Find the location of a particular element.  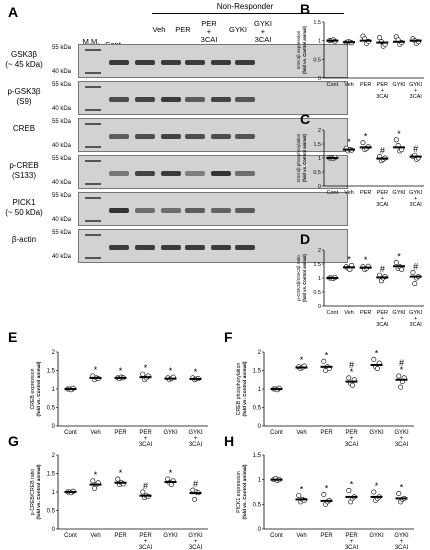

blot-size: (~ 45 kDa) is located at coordinates (24, 64).